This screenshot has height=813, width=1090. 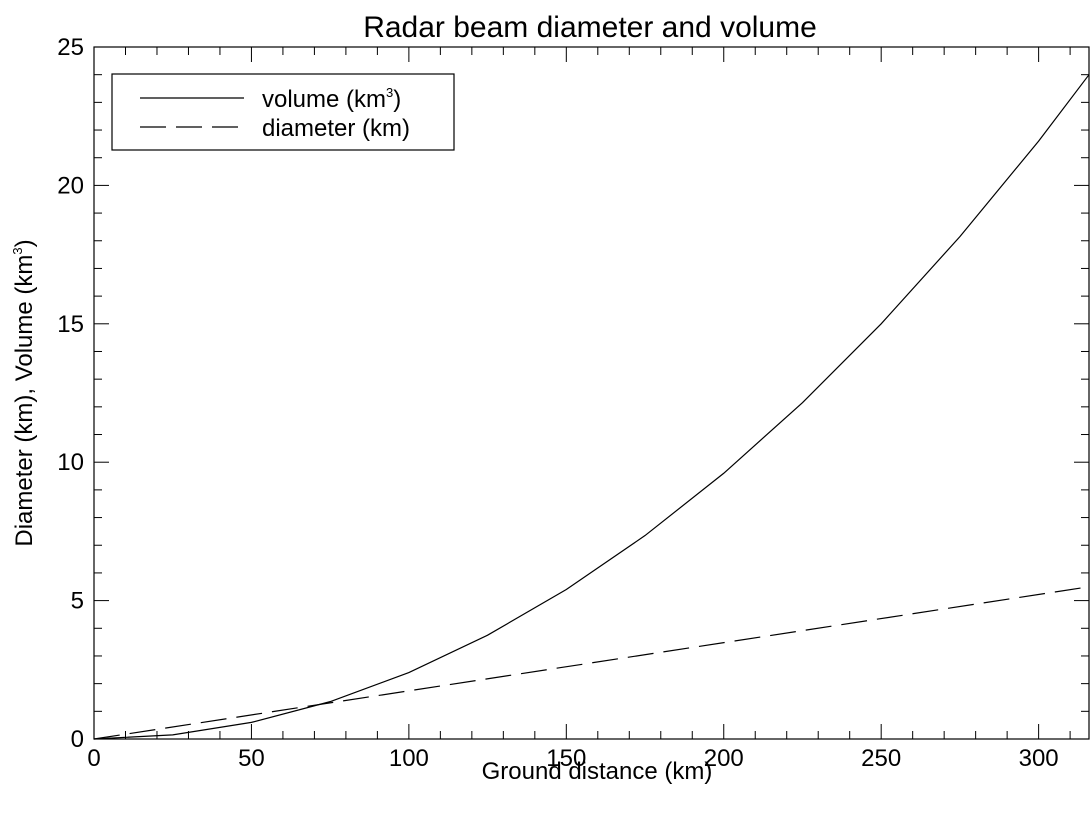 I want to click on y-tick-label: 20, so click(x=70, y=185).